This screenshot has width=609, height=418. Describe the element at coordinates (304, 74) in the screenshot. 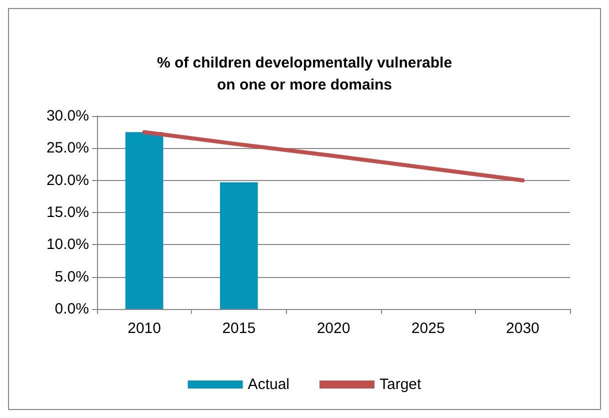

I see `chart-title: % of children developmentally vulnerable on one or more domains` at that location.